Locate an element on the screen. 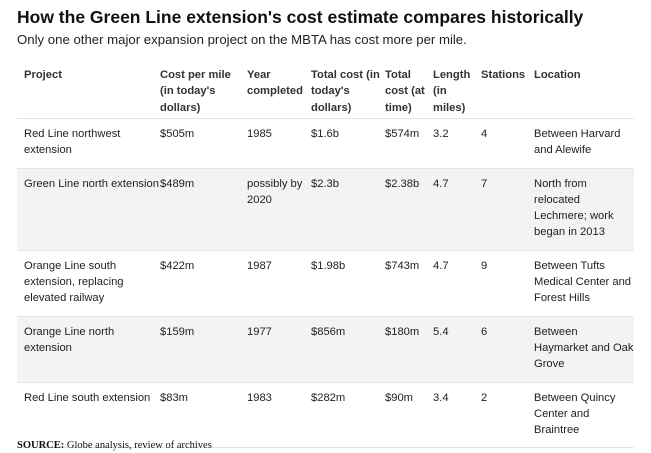  table-cell-year: 1985 is located at coordinates (279, 143).